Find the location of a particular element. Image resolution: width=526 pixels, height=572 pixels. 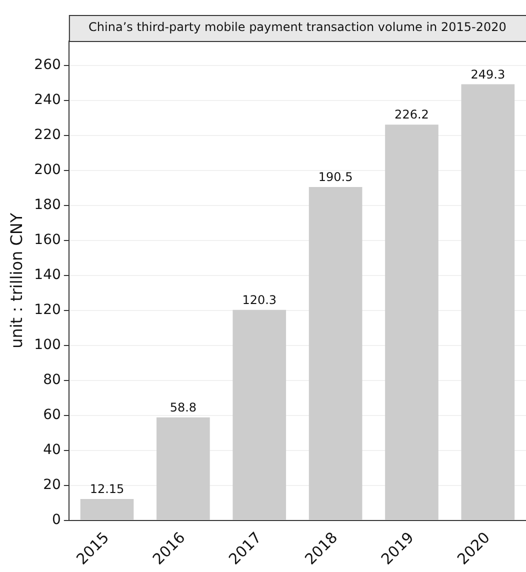

data-label: 120.3 is located at coordinates (259, 299).